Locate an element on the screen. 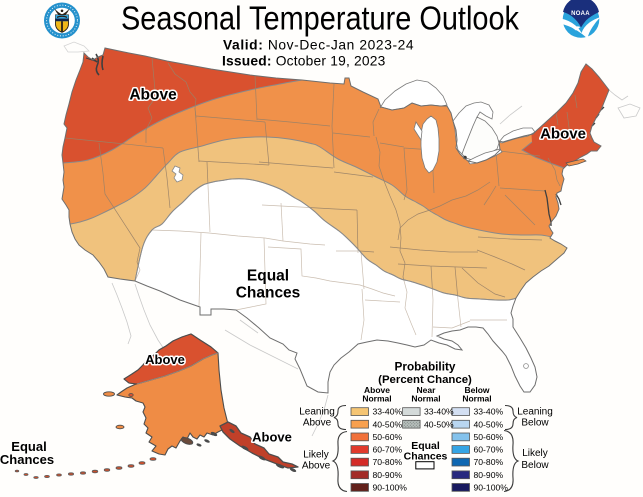  svg-text: (Percent Chance) is located at coordinates (425, 380).